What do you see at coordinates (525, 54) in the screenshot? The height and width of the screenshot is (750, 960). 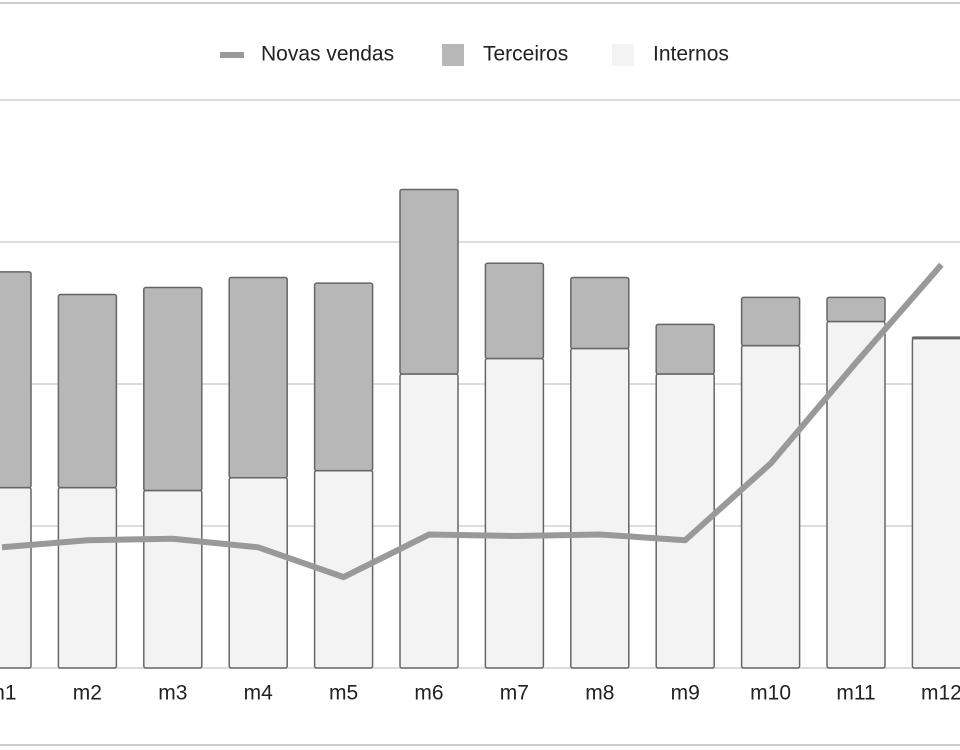 I see `legend-label: Terceiros` at bounding box center [525, 54].